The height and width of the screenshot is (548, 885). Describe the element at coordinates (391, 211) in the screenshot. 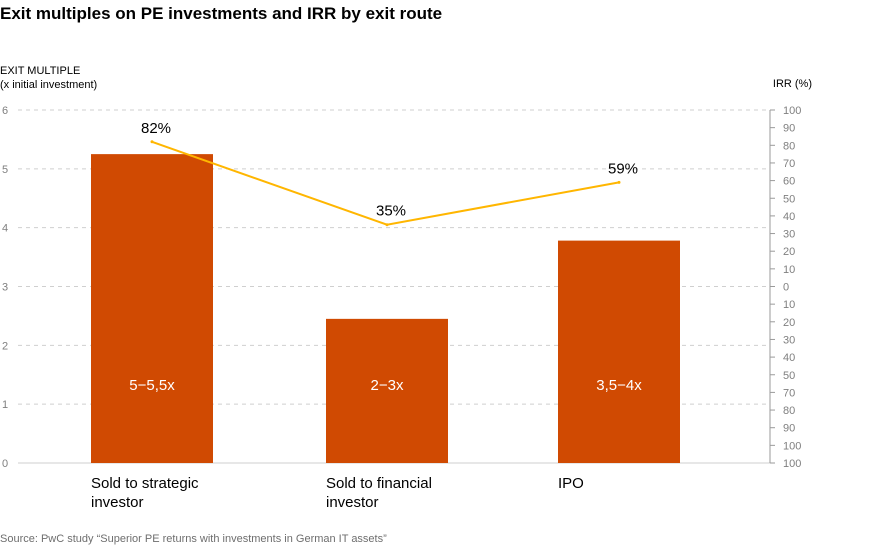

I see `irr-data-label: 35%` at that location.